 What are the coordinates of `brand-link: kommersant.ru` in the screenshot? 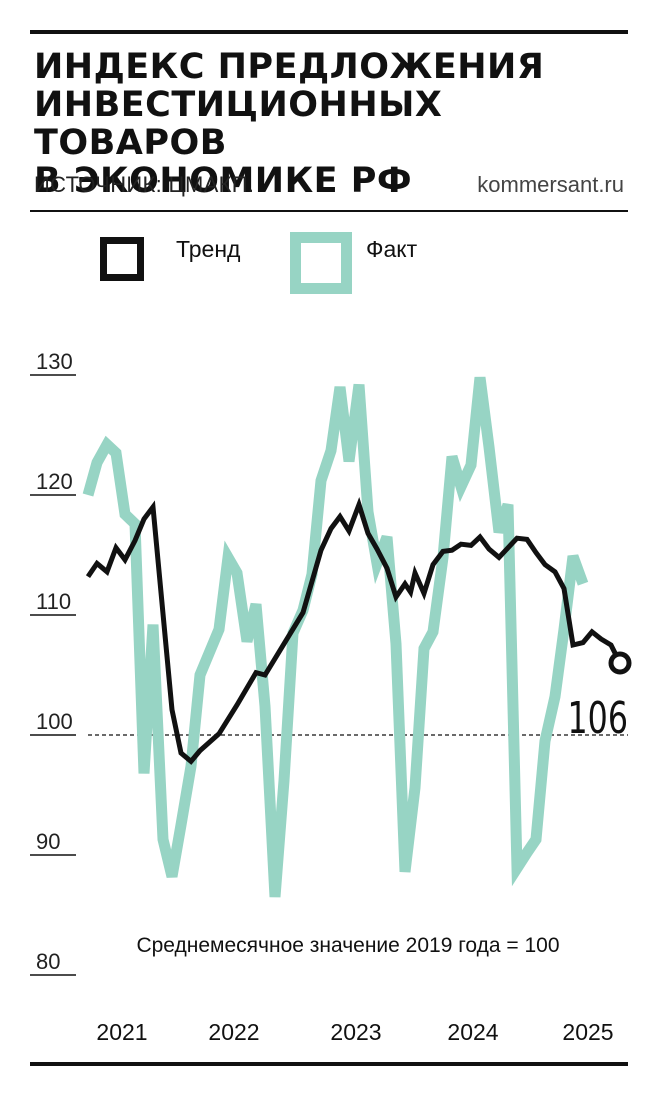 It's located at (550, 184).